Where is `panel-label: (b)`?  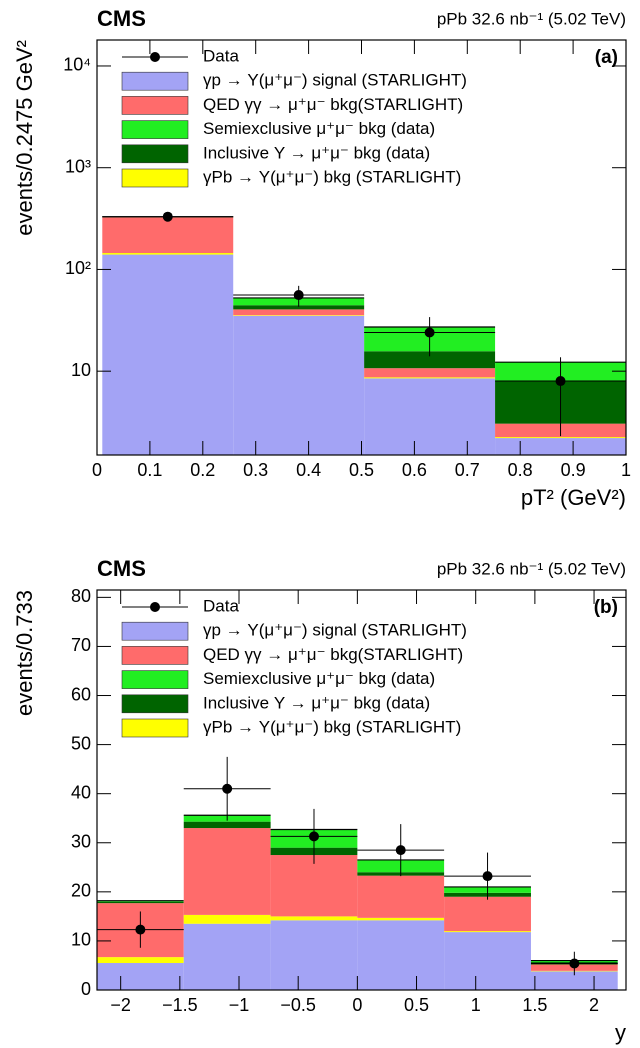
panel-label: (b) is located at coordinates (606, 607).